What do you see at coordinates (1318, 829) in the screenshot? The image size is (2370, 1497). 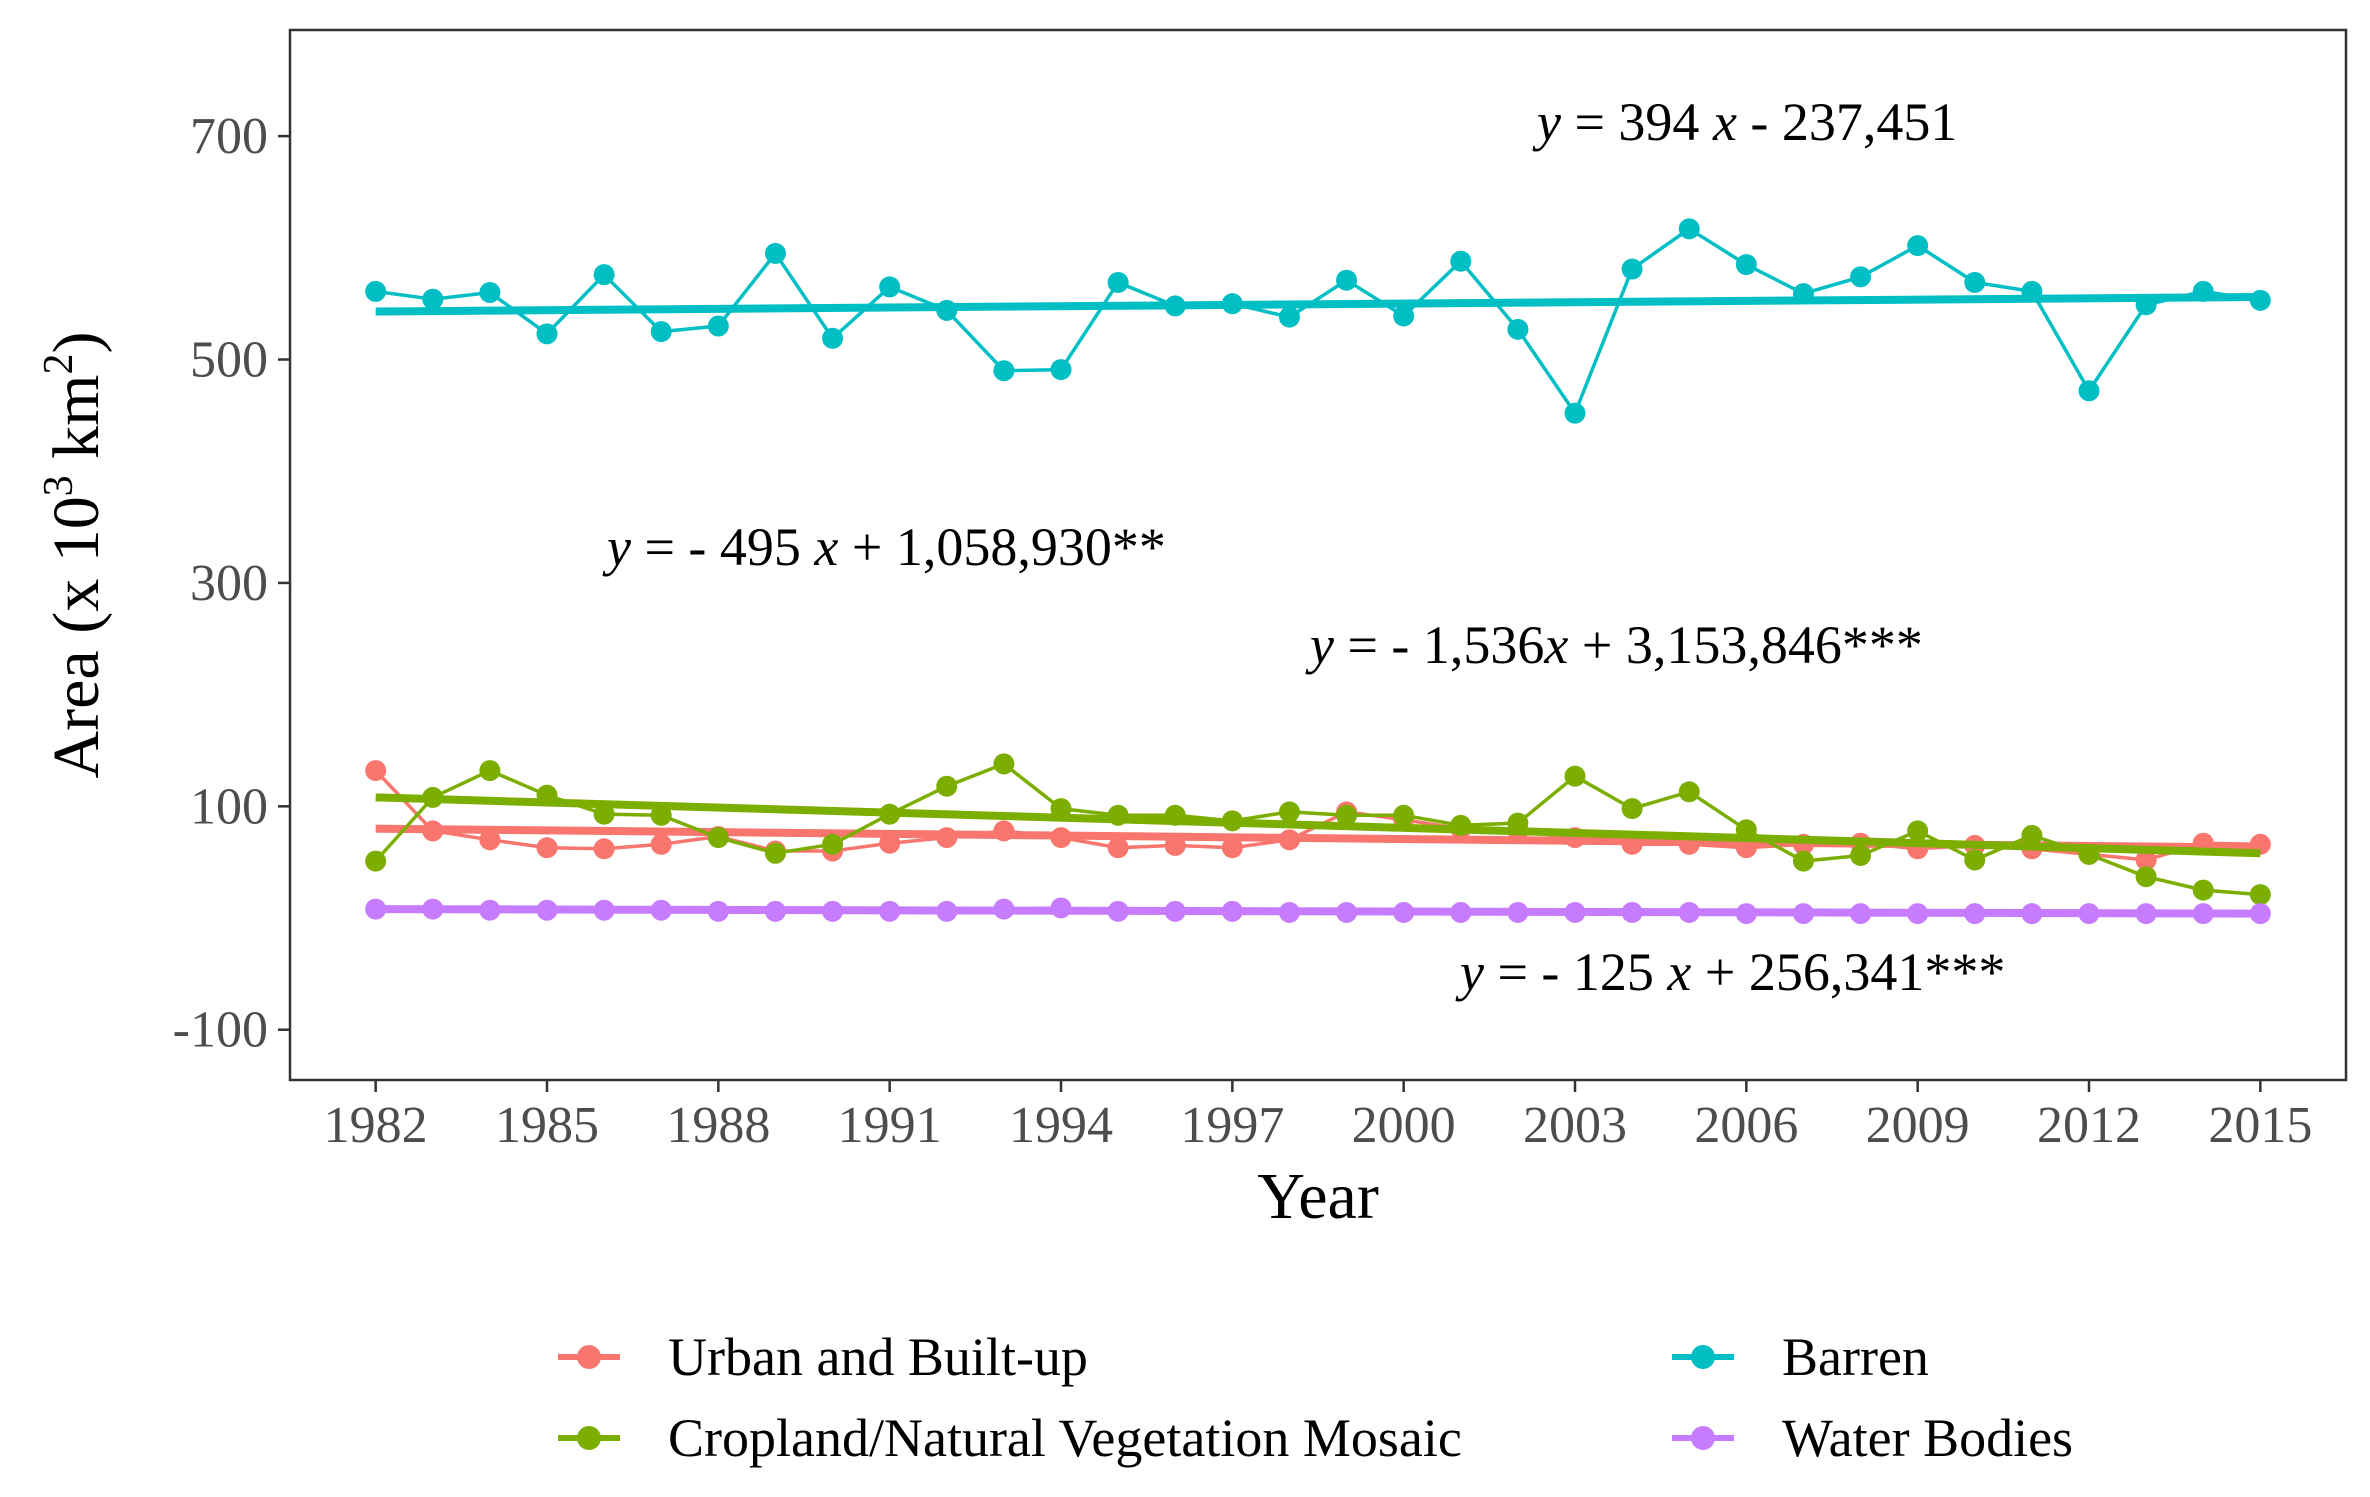 I see `series-cropland-natural-vegetation-mosaic` at bounding box center [1318, 829].